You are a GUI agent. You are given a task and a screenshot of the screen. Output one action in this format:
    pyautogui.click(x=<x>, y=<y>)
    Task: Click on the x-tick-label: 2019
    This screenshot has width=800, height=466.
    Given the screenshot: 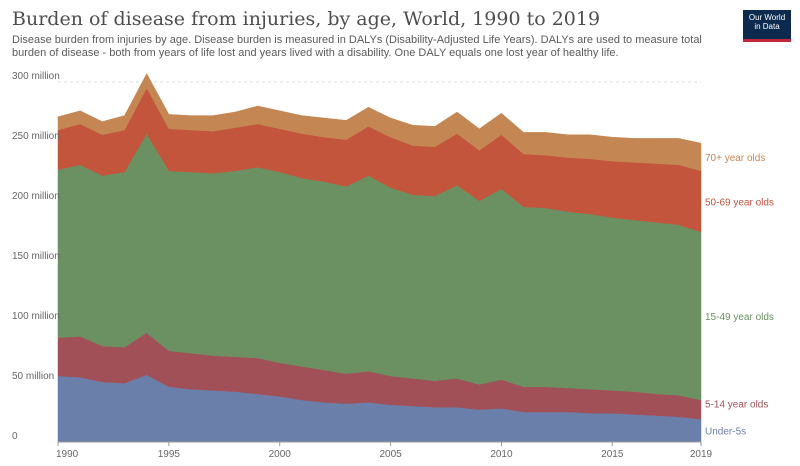 What is the action you would take?
    pyautogui.click(x=701, y=454)
    